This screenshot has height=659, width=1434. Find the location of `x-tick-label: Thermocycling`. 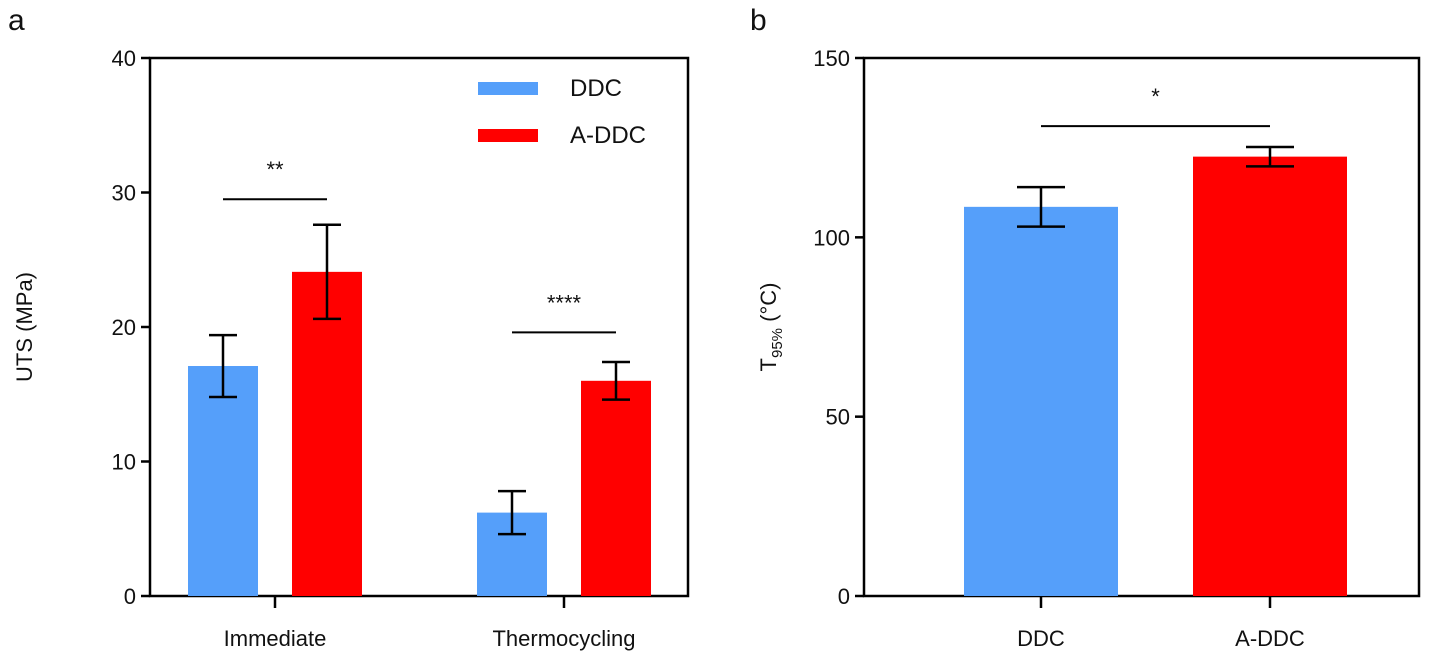

x-tick-label: Thermocycling is located at coordinates (563, 638).